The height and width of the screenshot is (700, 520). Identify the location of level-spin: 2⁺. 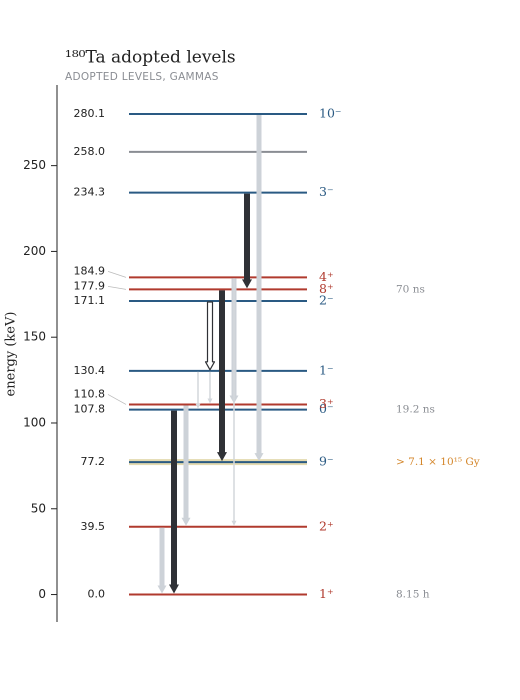
(326, 525).